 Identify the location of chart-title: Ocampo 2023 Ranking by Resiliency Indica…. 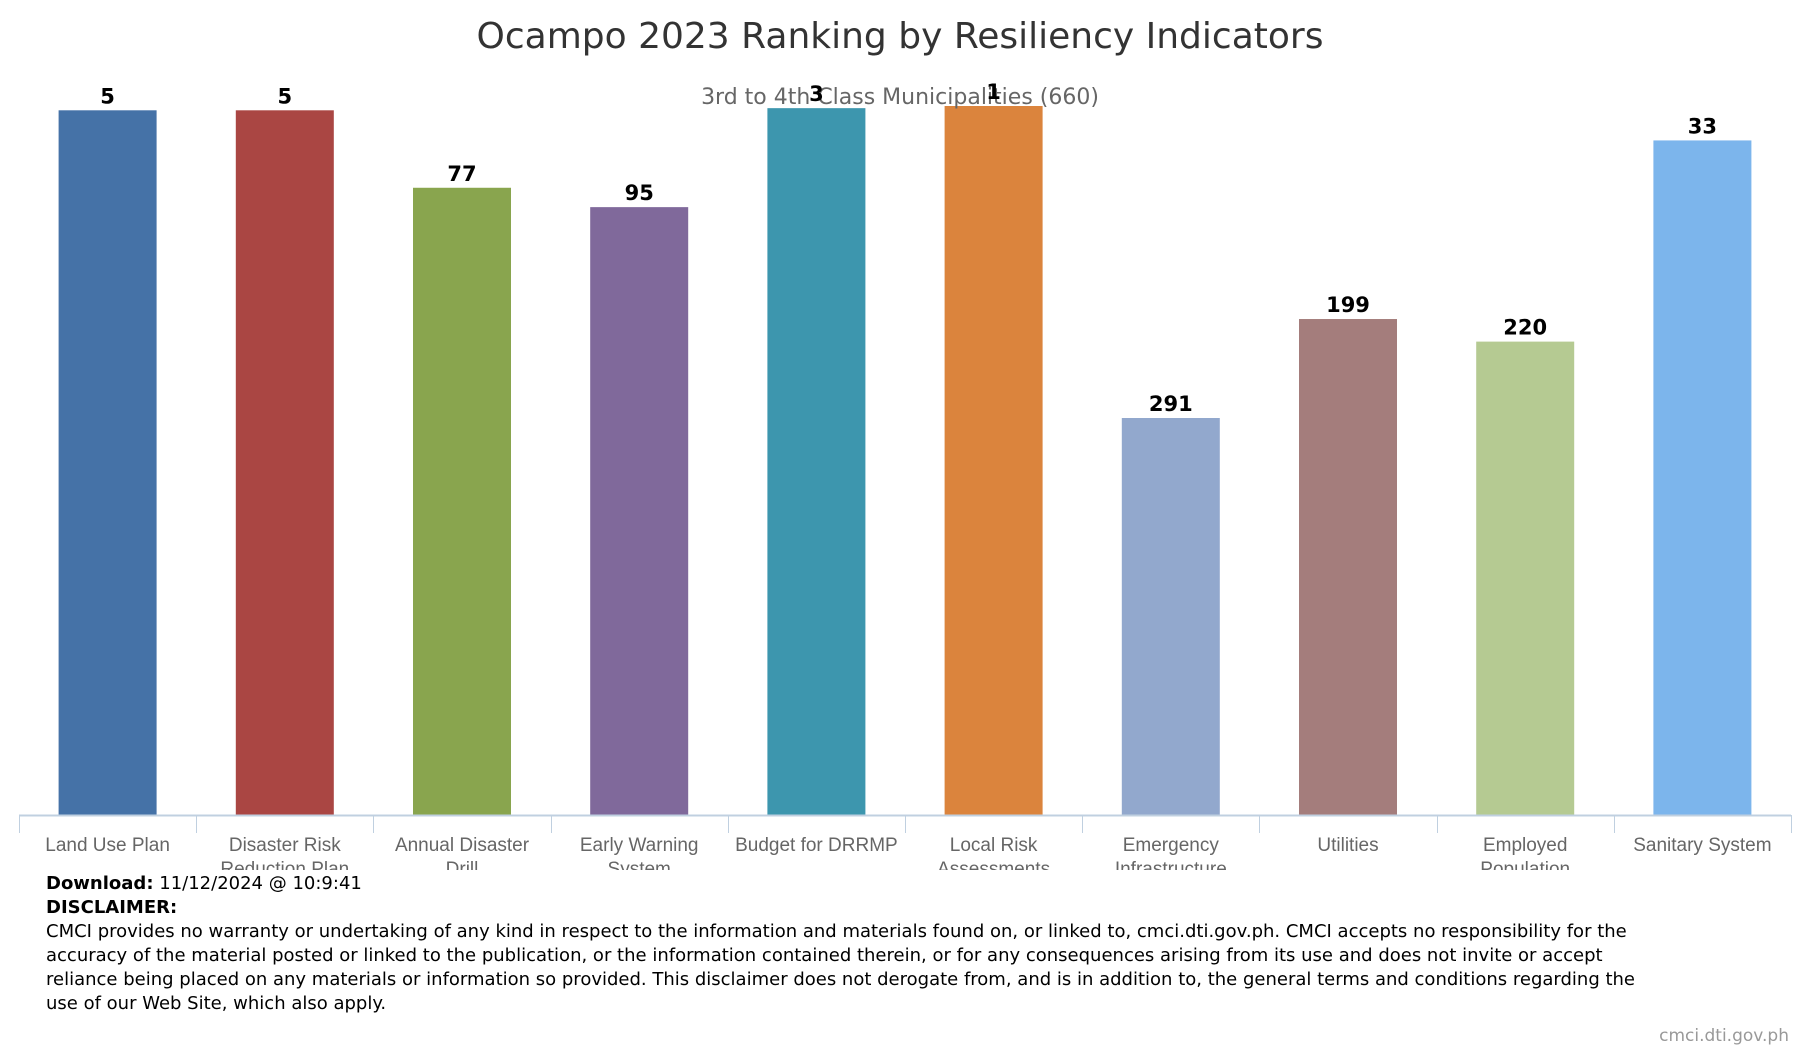
(900, 36).